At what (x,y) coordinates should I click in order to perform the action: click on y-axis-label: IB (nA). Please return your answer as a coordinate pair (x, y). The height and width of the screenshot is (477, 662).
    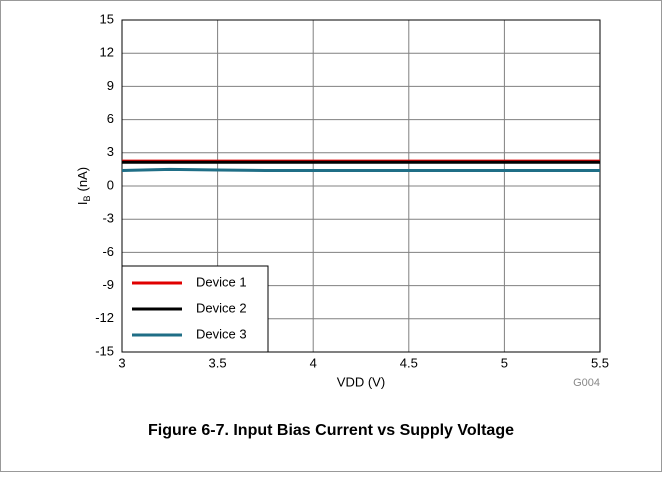
    Looking at the image, I should click on (83, 186).